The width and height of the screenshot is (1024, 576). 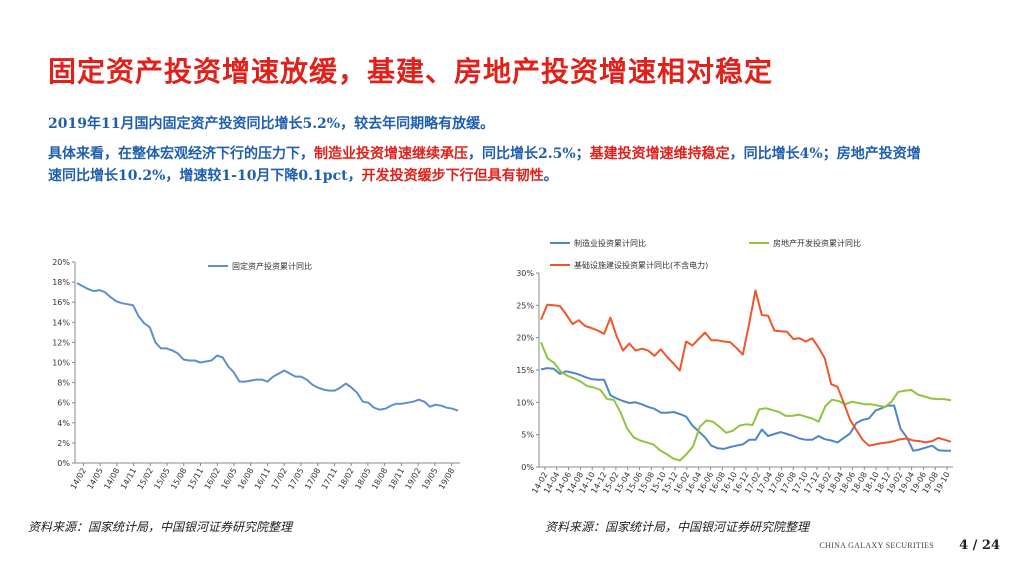 What do you see at coordinates (61, 282) in the screenshot?
I see `y-tick-label: 18%` at bounding box center [61, 282].